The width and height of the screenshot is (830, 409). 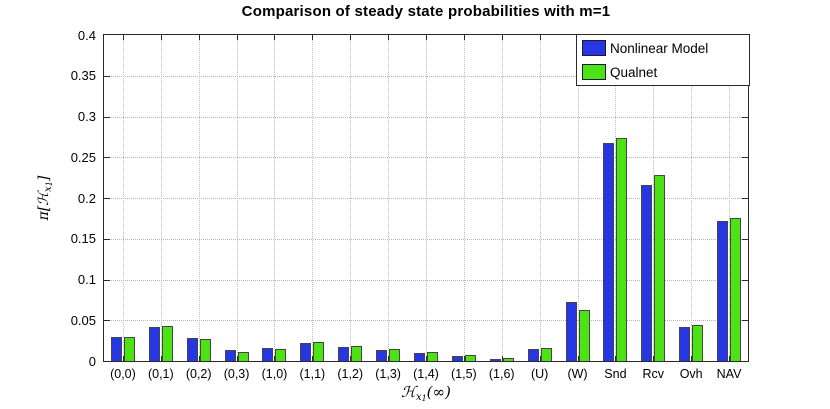 What do you see at coordinates (729, 374) in the screenshot?
I see `x-tick-label: NAV` at bounding box center [729, 374].